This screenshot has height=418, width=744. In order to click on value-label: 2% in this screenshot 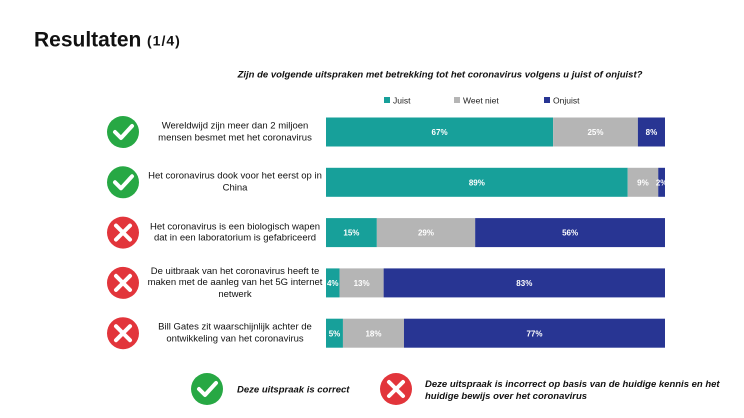, I will do `click(662, 182)`.